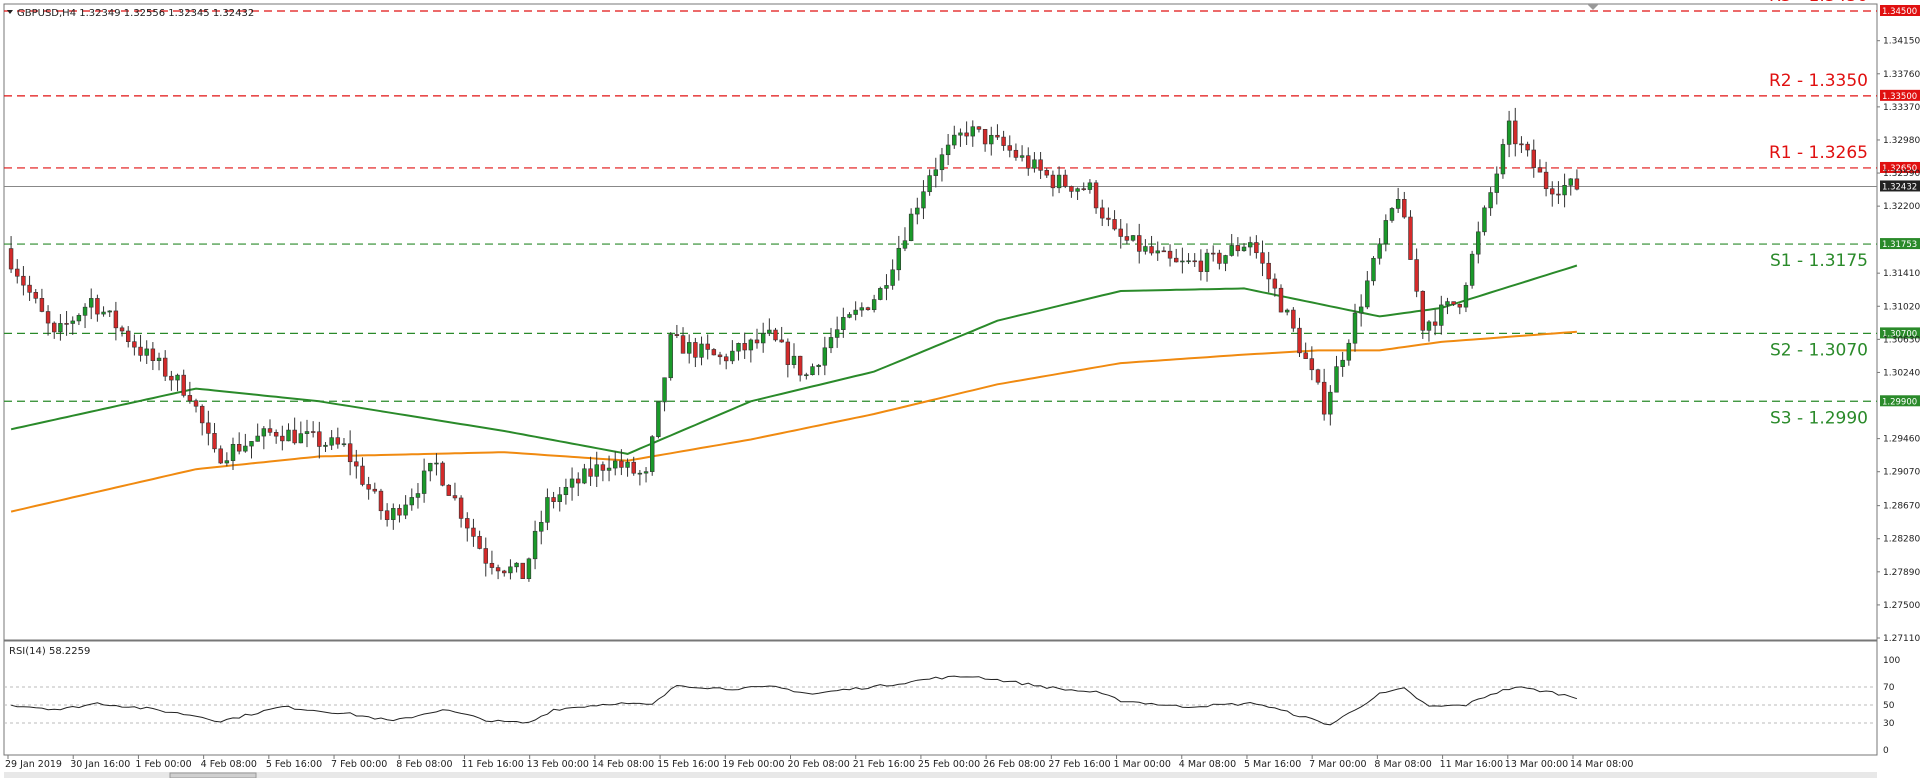  Describe the element at coordinates (213, 775) in the screenshot. I see `chart-scrollbar` at that location.